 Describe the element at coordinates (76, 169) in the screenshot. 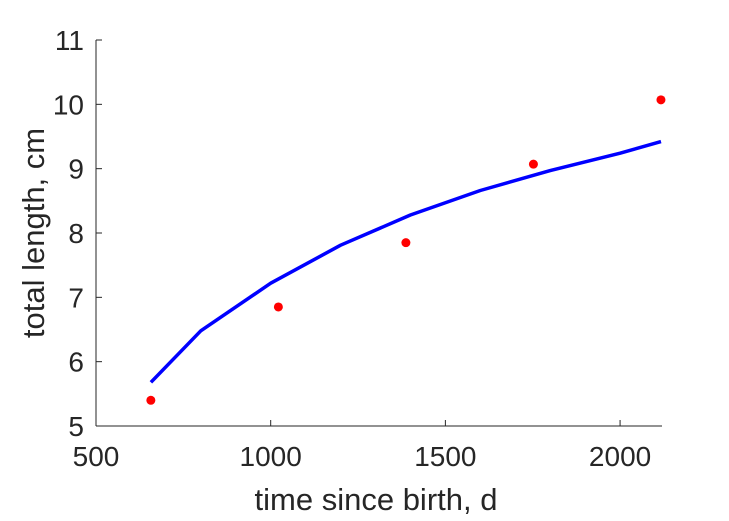

I see `y-tick-label: 9` at that location.